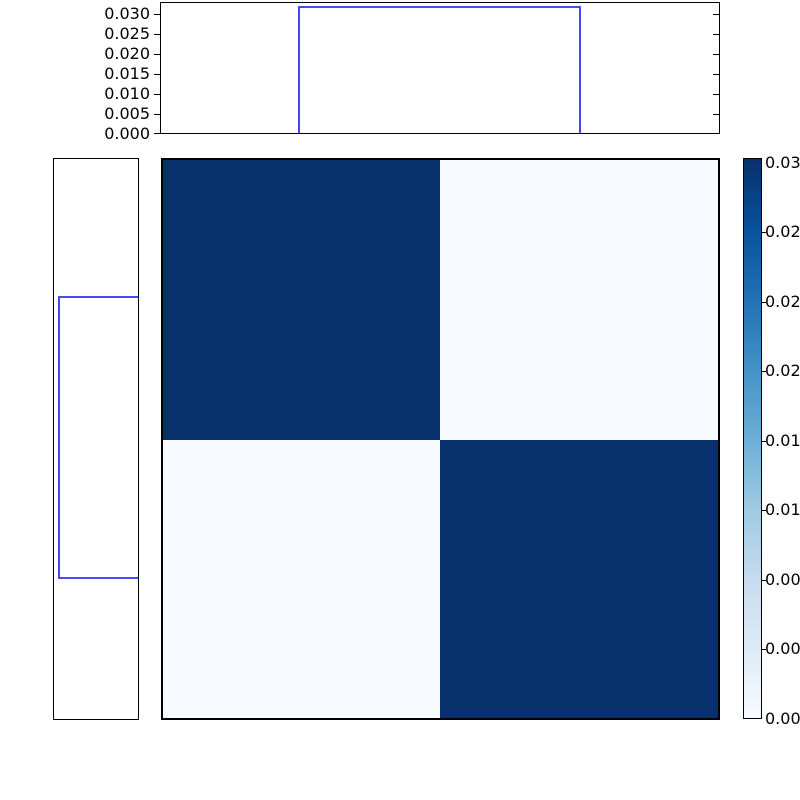 The width and height of the screenshot is (800, 800). Describe the element at coordinates (96, 439) in the screenshot. I see `left-marginal-panel` at that location.